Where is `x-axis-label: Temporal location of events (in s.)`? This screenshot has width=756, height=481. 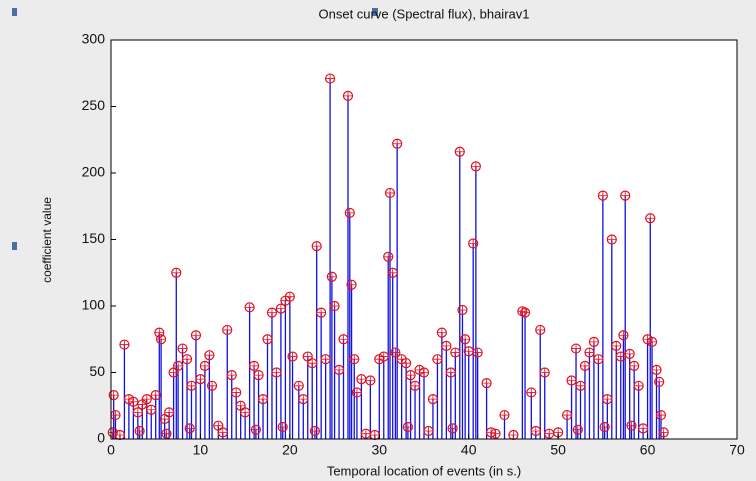 x-axis-label: Temporal location of events (in s.) is located at coordinates (424, 470).